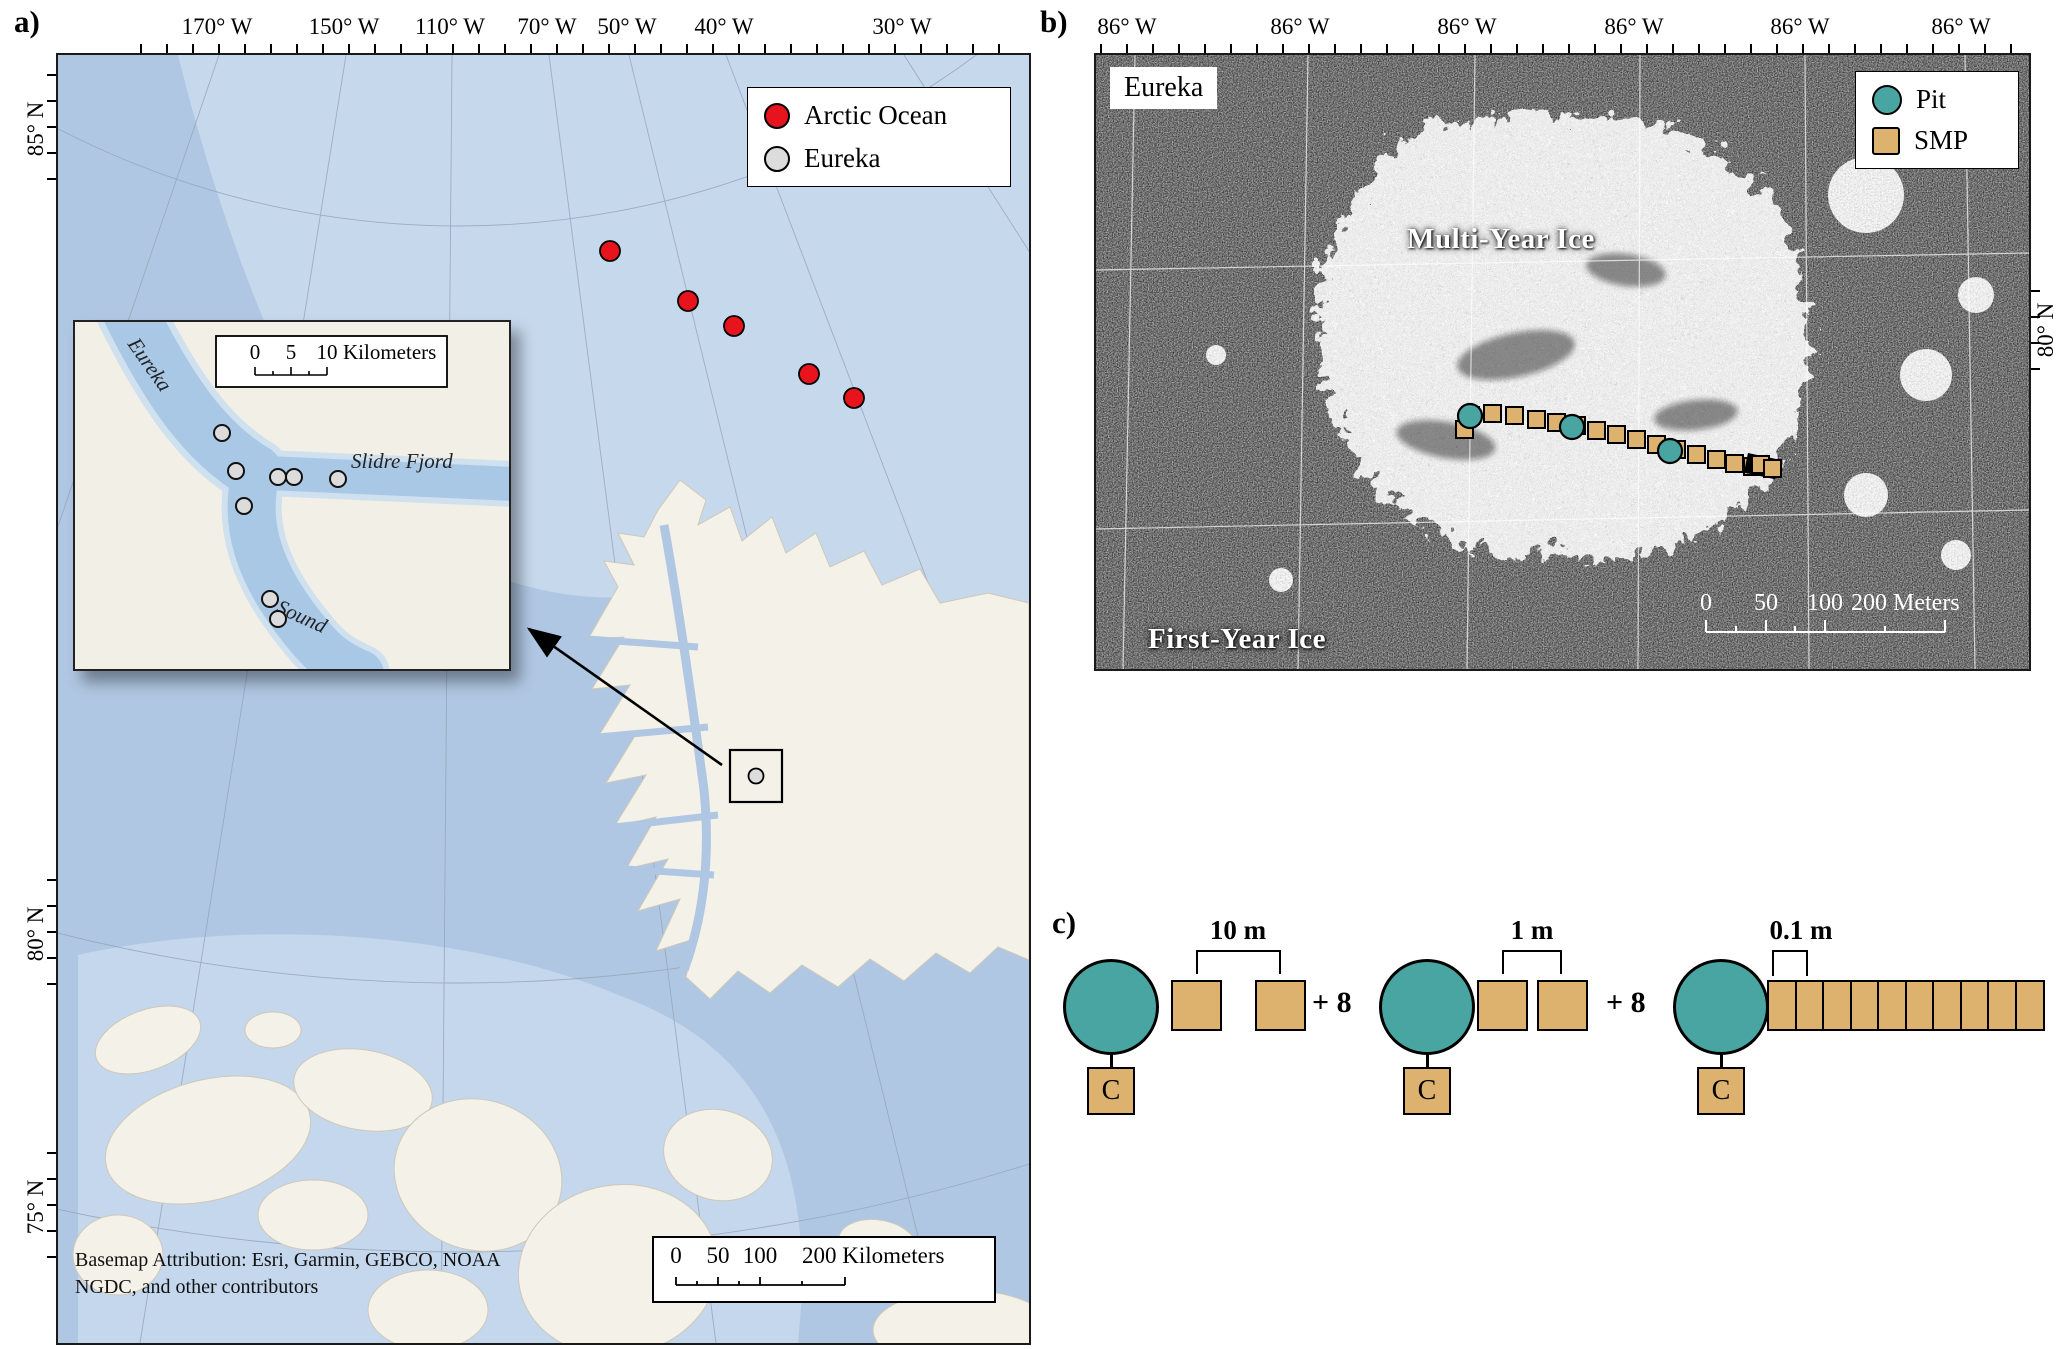 This screenshot has height=1349, width=2067. Describe the element at coordinates (1532, 930) in the screenshot. I see `spacing-label: 1 m` at that location.